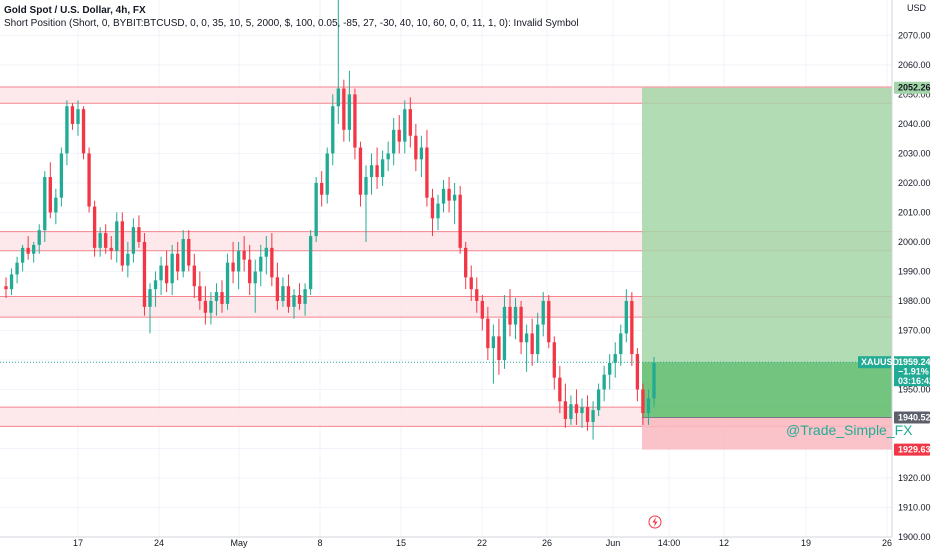 The image size is (932, 550). What do you see at coordinates (914, 65) in the screenshot?
I see `price-tick-label: 2060.00` at bounding box center [914, 65].